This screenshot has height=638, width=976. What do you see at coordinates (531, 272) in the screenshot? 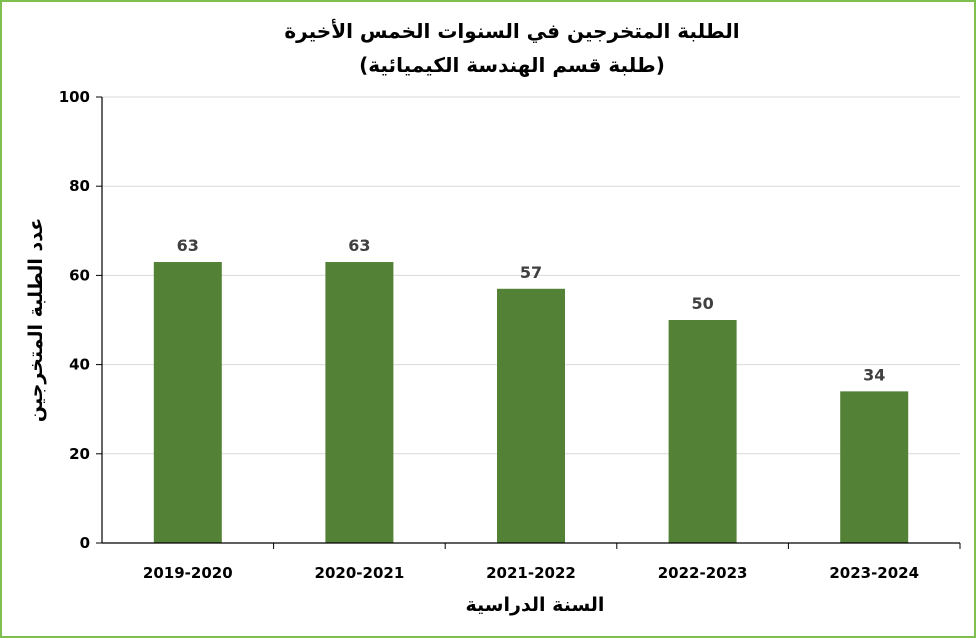
I see `data-label: 57` at bounding box center [531, 272].